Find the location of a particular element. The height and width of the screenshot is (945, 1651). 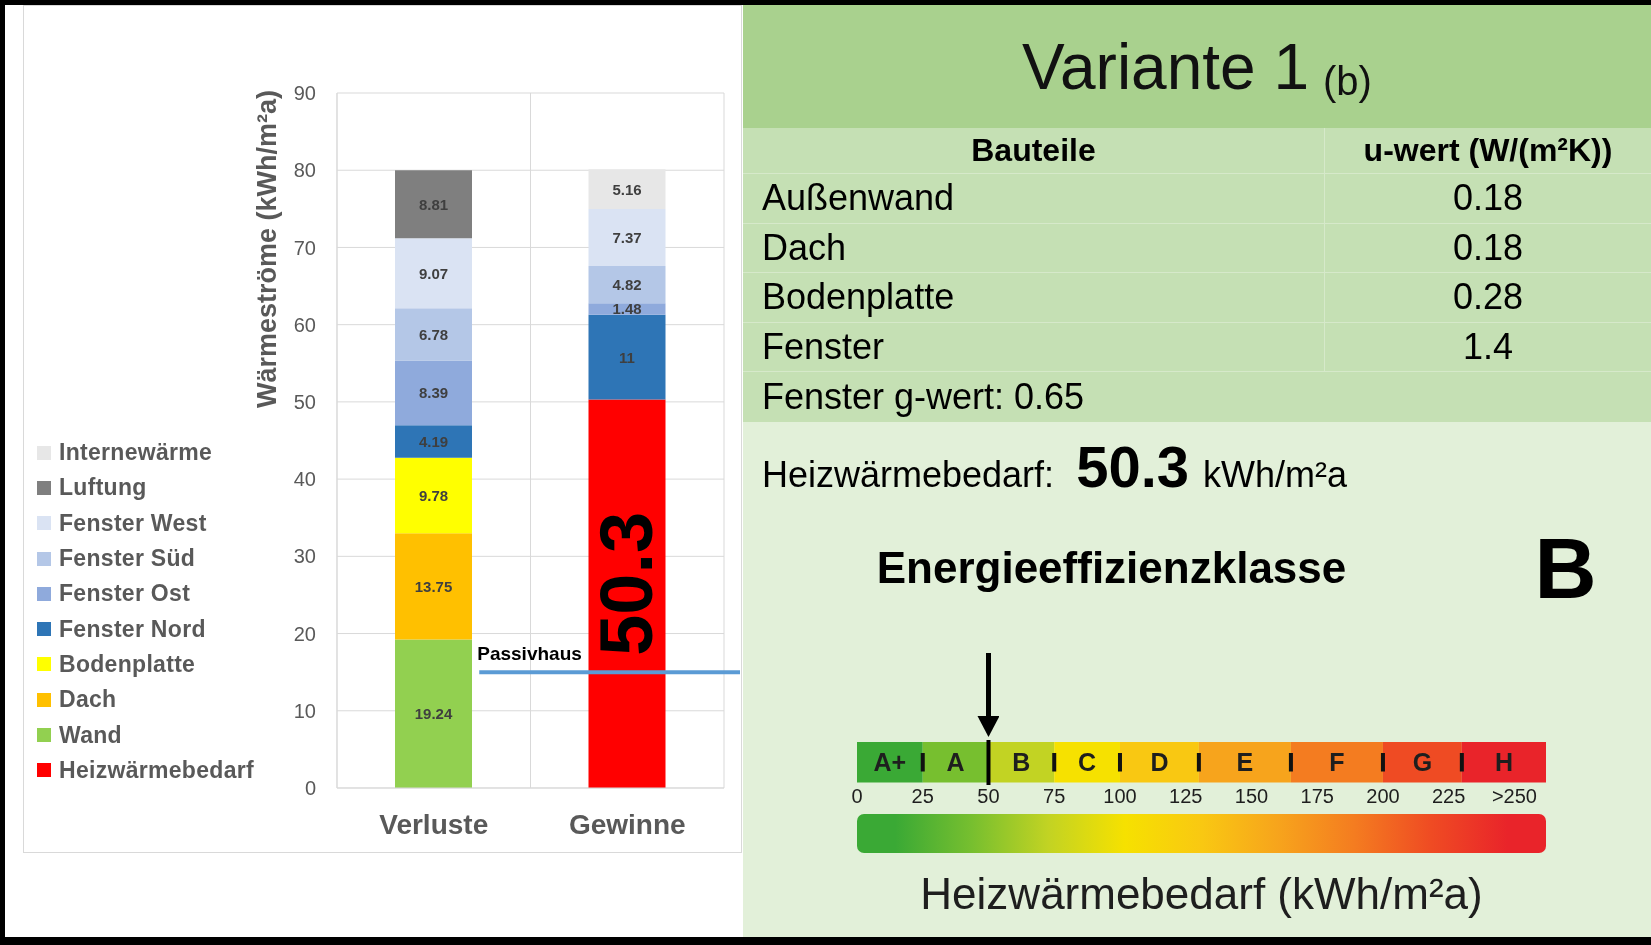

category-label: Dach is located at coordinates (804, 247).